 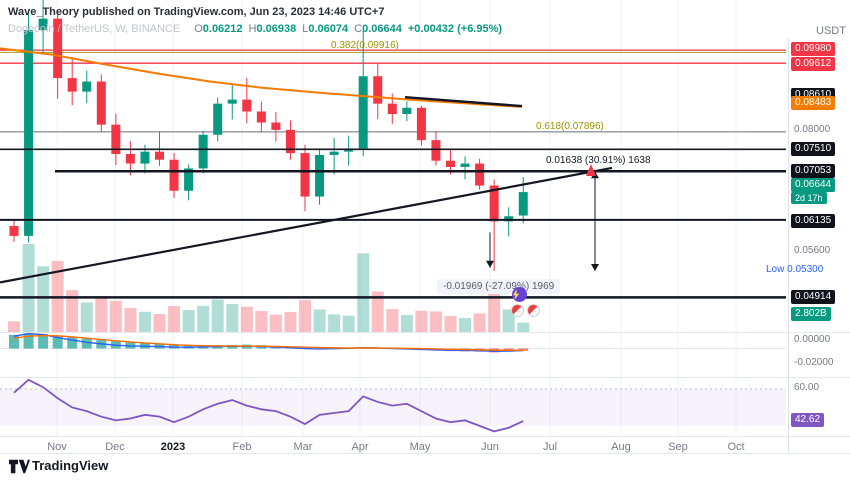 I want to click on fib-618-label: 0.618(0.07896), so click(x=570, y=126).